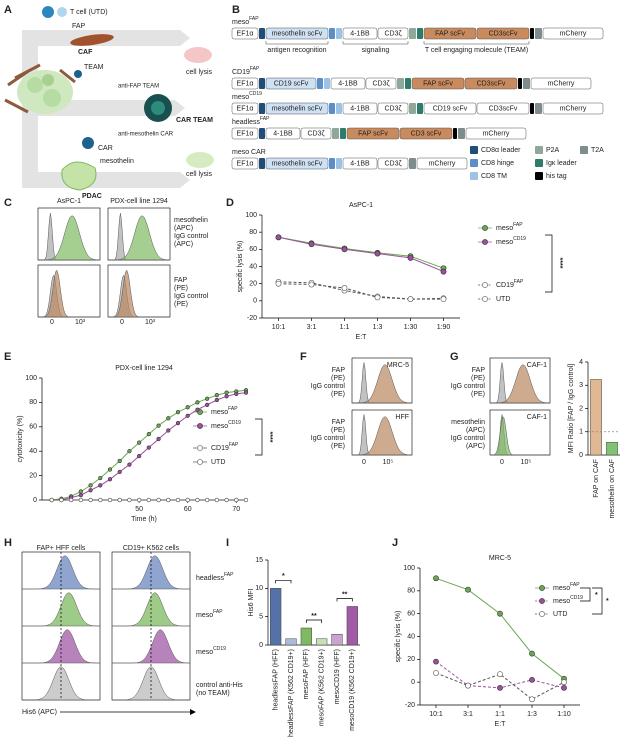  Describe the element at coordinates (48, 80) in the screenshot. I see `tumor-cell` at that location.